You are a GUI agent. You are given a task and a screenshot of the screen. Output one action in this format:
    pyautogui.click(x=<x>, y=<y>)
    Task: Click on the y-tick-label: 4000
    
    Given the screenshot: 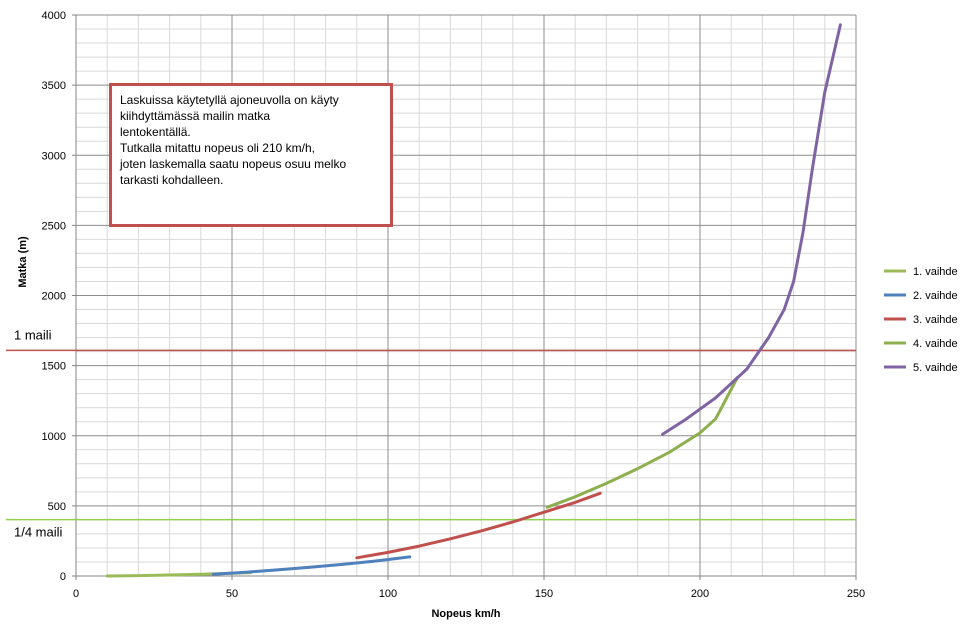 What is the action you would take?
    pyautogui.click(x=54, y=16)
    